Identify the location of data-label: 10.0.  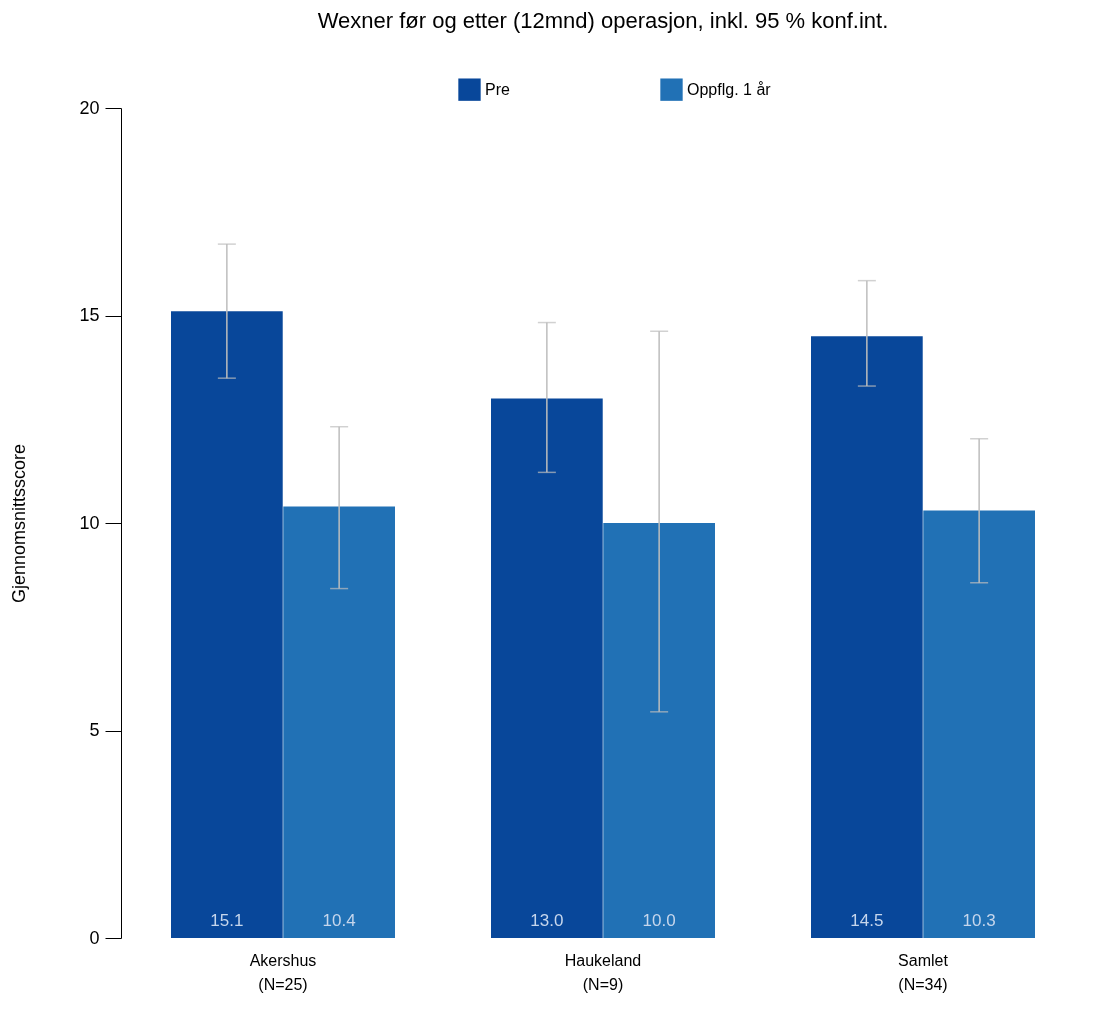
(659, 920).